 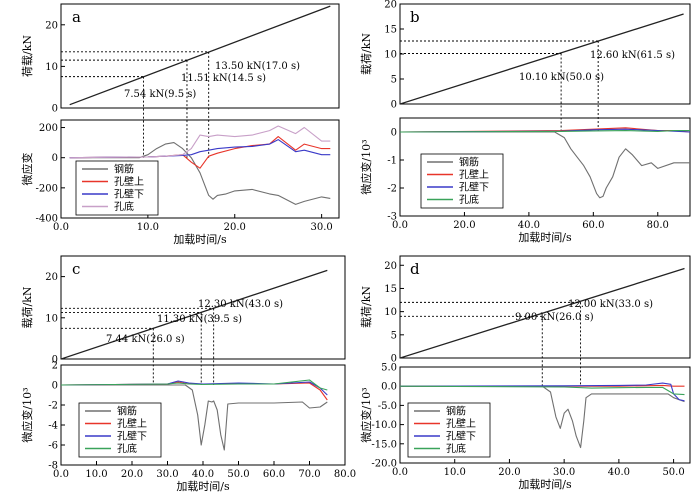 What do you see at coordinates (392, 217) in the screenshot?
I see `y-tick-label: -3` at bounding box center [392, 217].